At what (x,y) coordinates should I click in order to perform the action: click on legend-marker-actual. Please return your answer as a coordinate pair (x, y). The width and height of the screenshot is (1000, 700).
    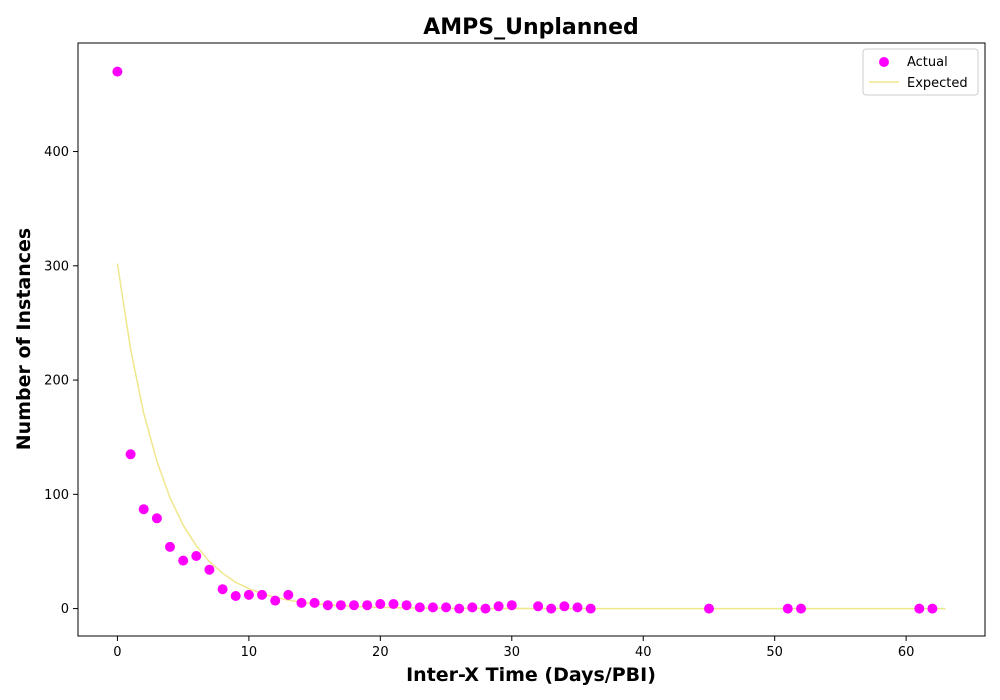
    Looking at the image, I should click on (884, 62).